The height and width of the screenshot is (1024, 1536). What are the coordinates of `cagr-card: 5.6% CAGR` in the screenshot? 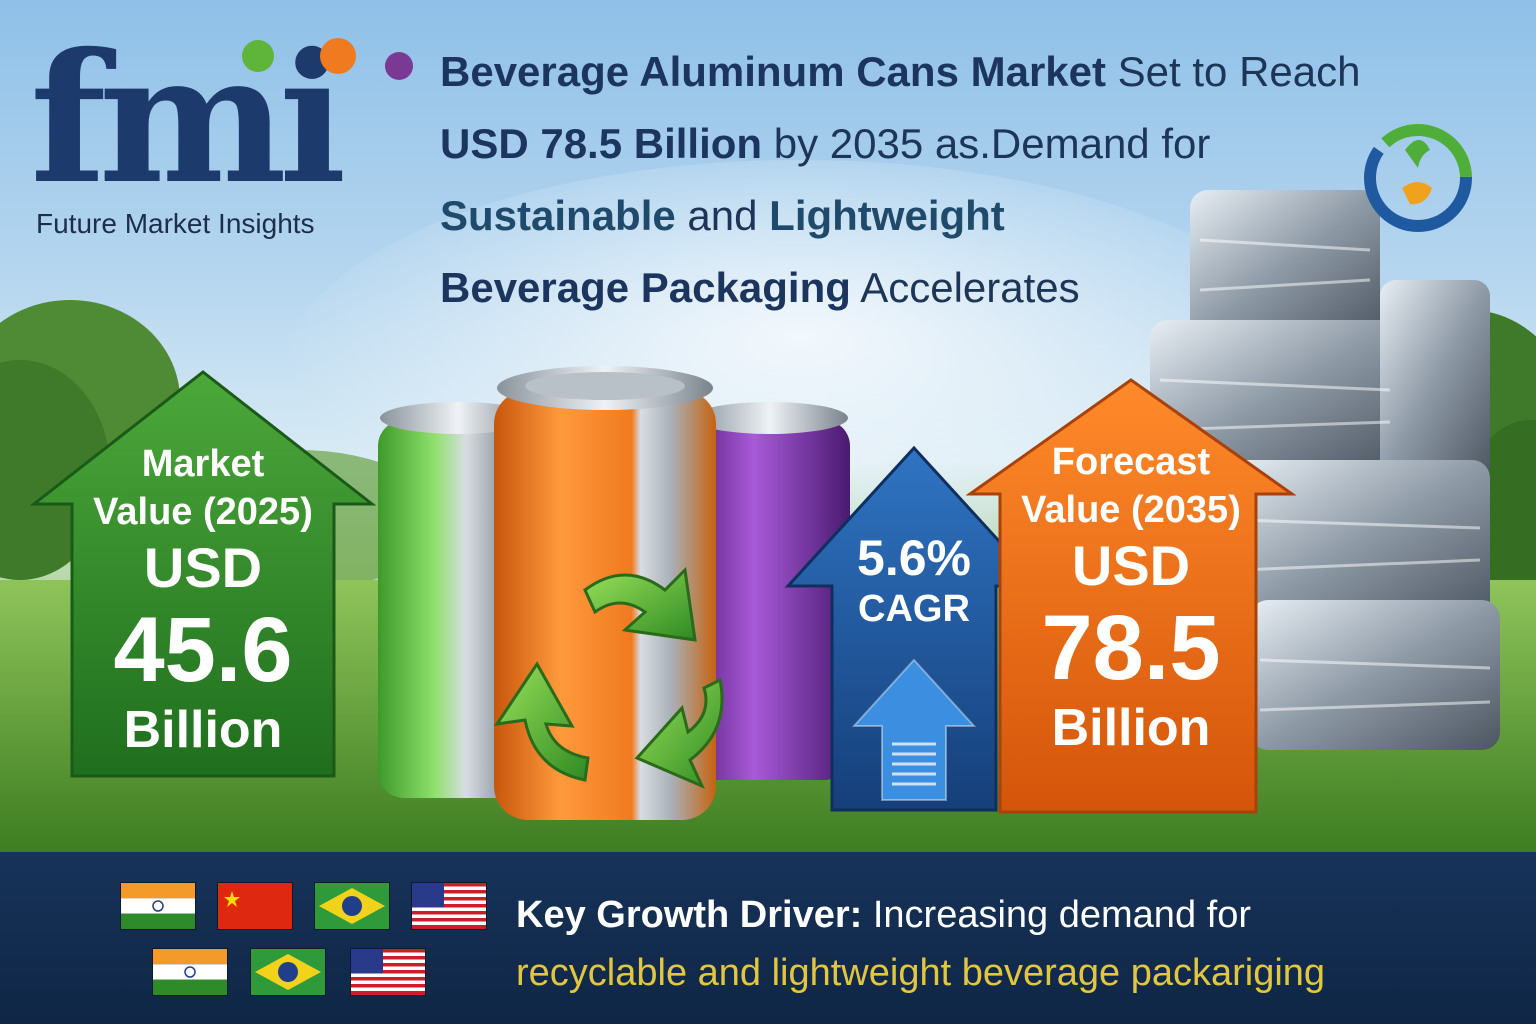 It's located at (914, 581).